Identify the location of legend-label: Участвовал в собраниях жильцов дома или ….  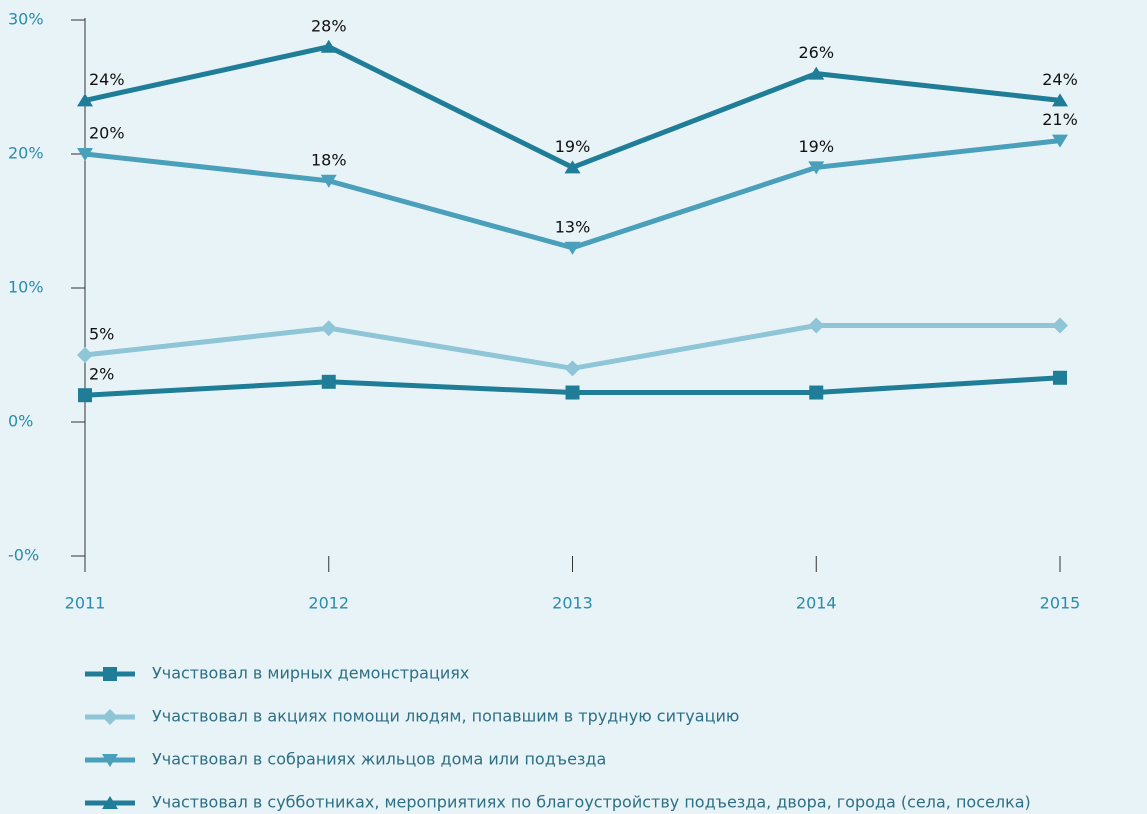
(379, 759).